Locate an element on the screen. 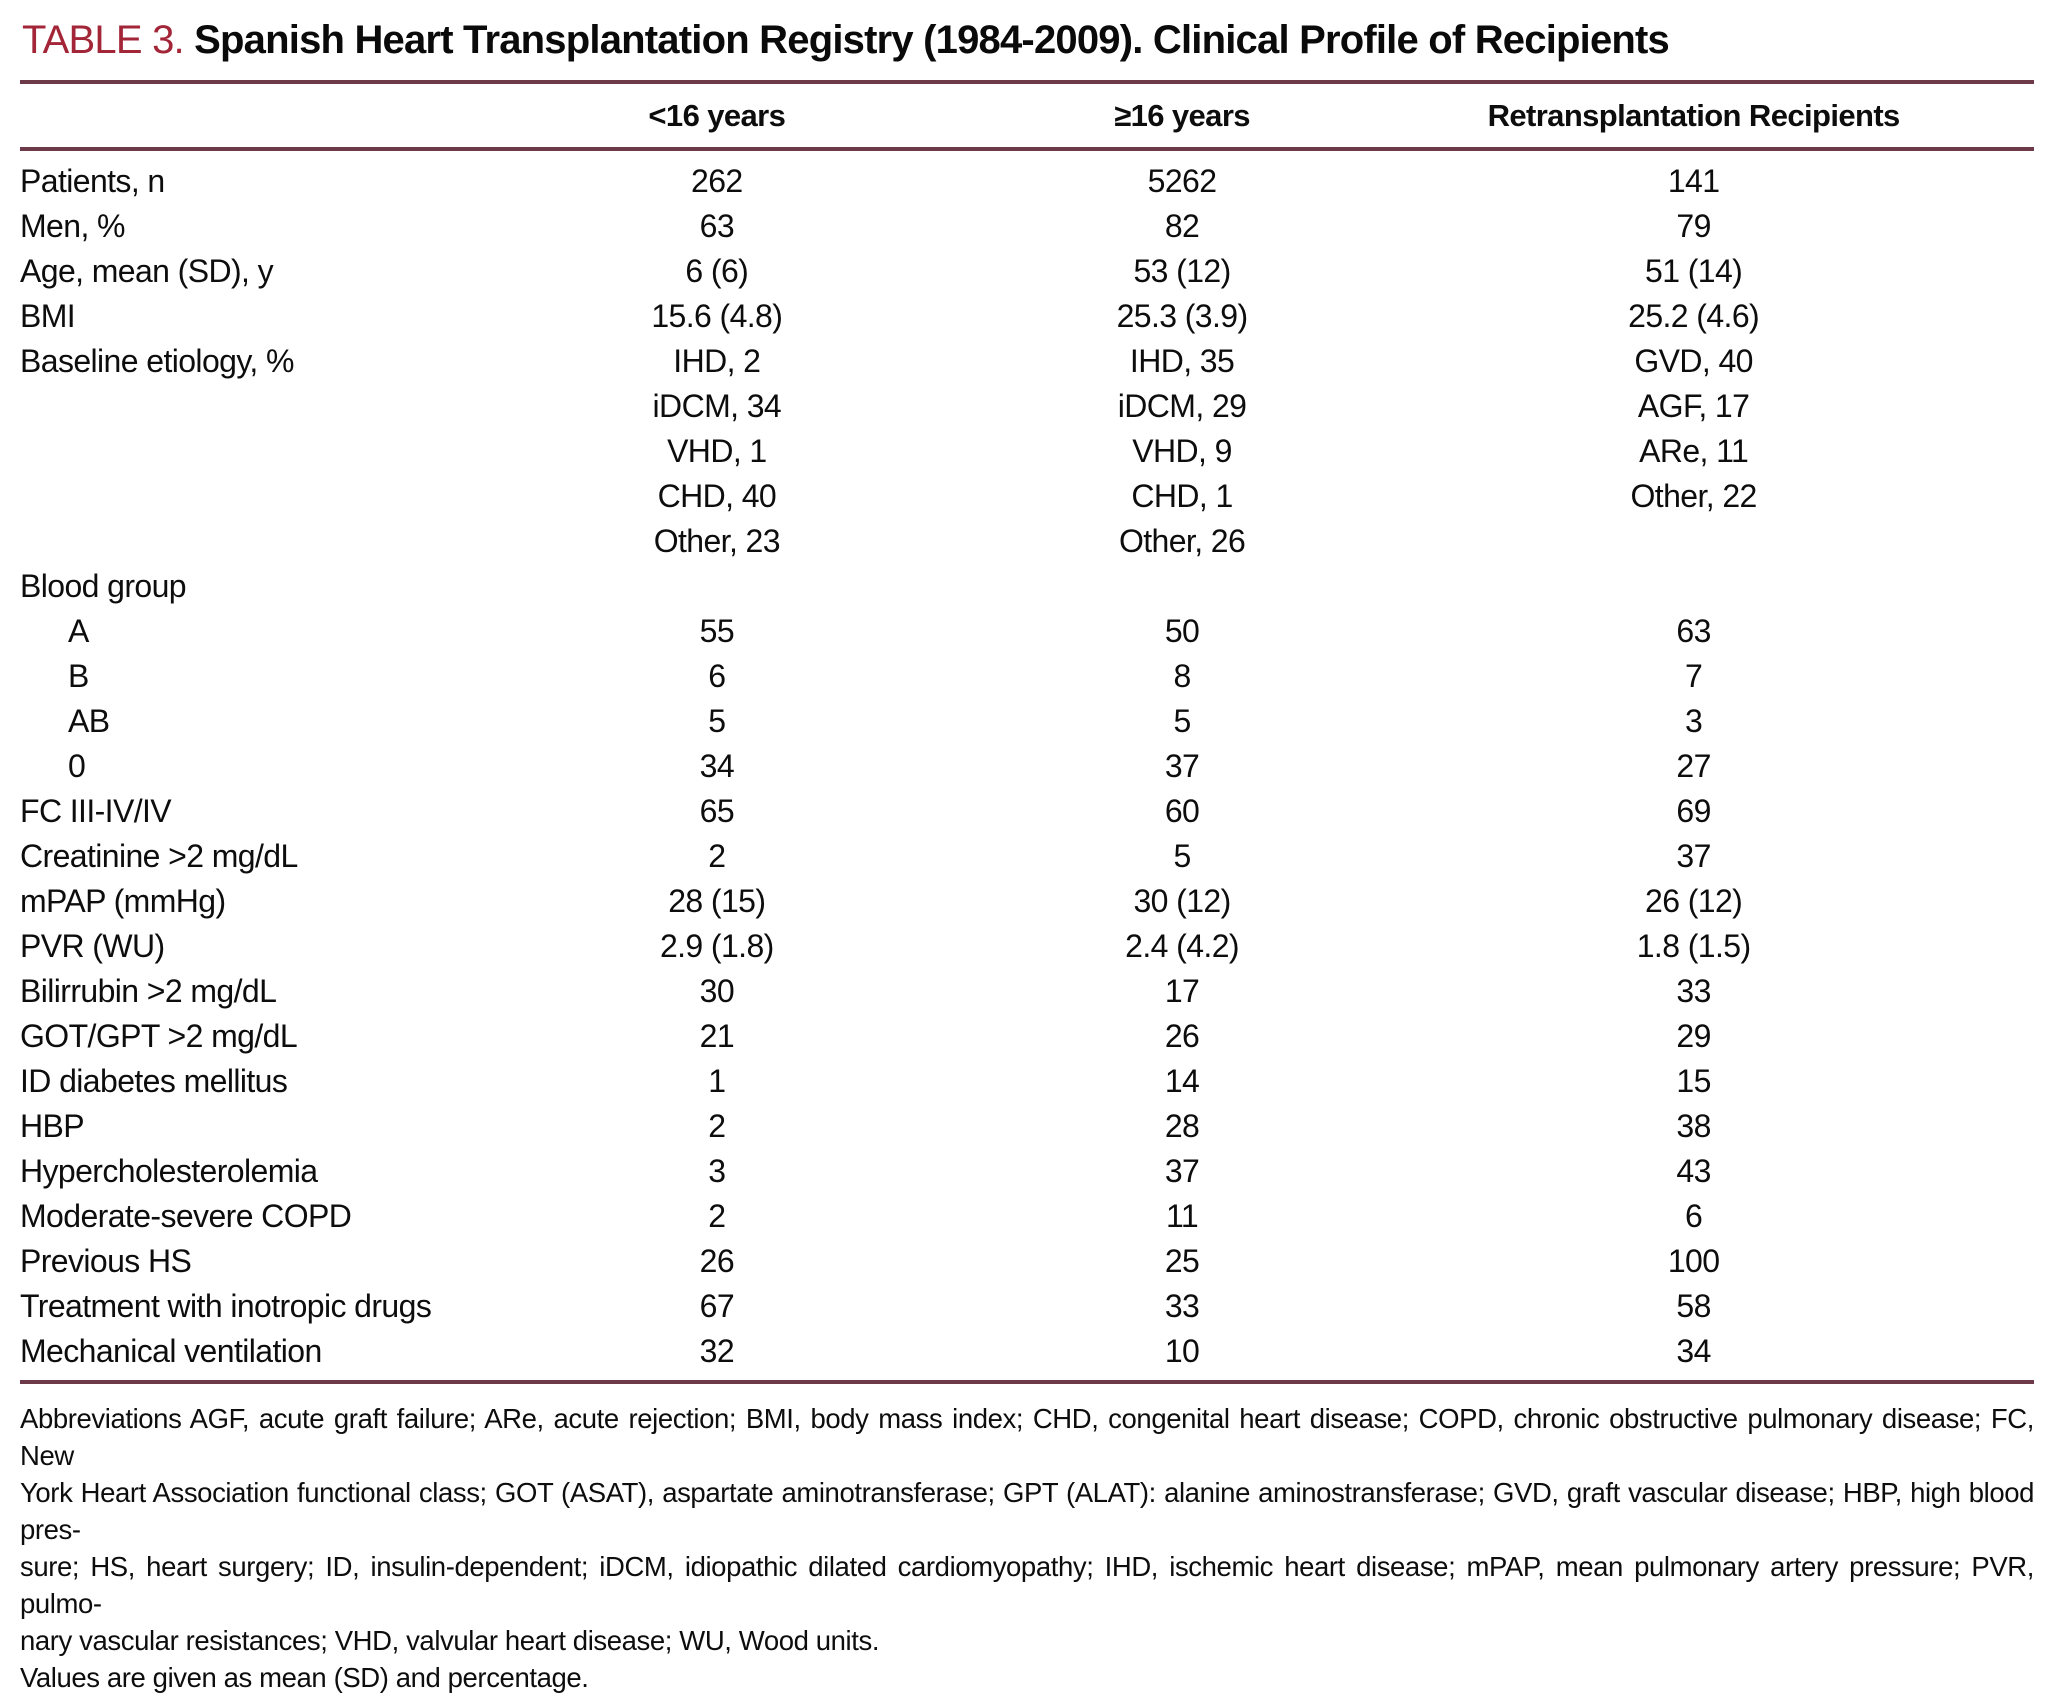 This screenshot has height=1696, width=2054. table-row: Treatment with inotropic drugs 67 33 58 is located at coordinates (1027, 1306).